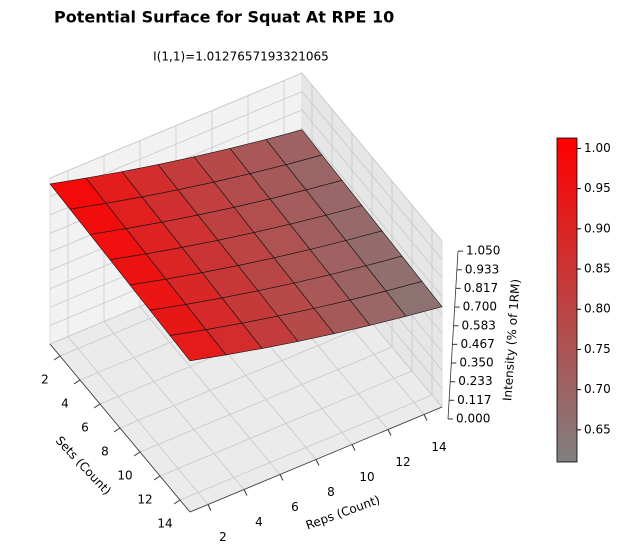 The image size is (627, 555). I want to click on z-tick-label: 0.817, so click(481, 288).